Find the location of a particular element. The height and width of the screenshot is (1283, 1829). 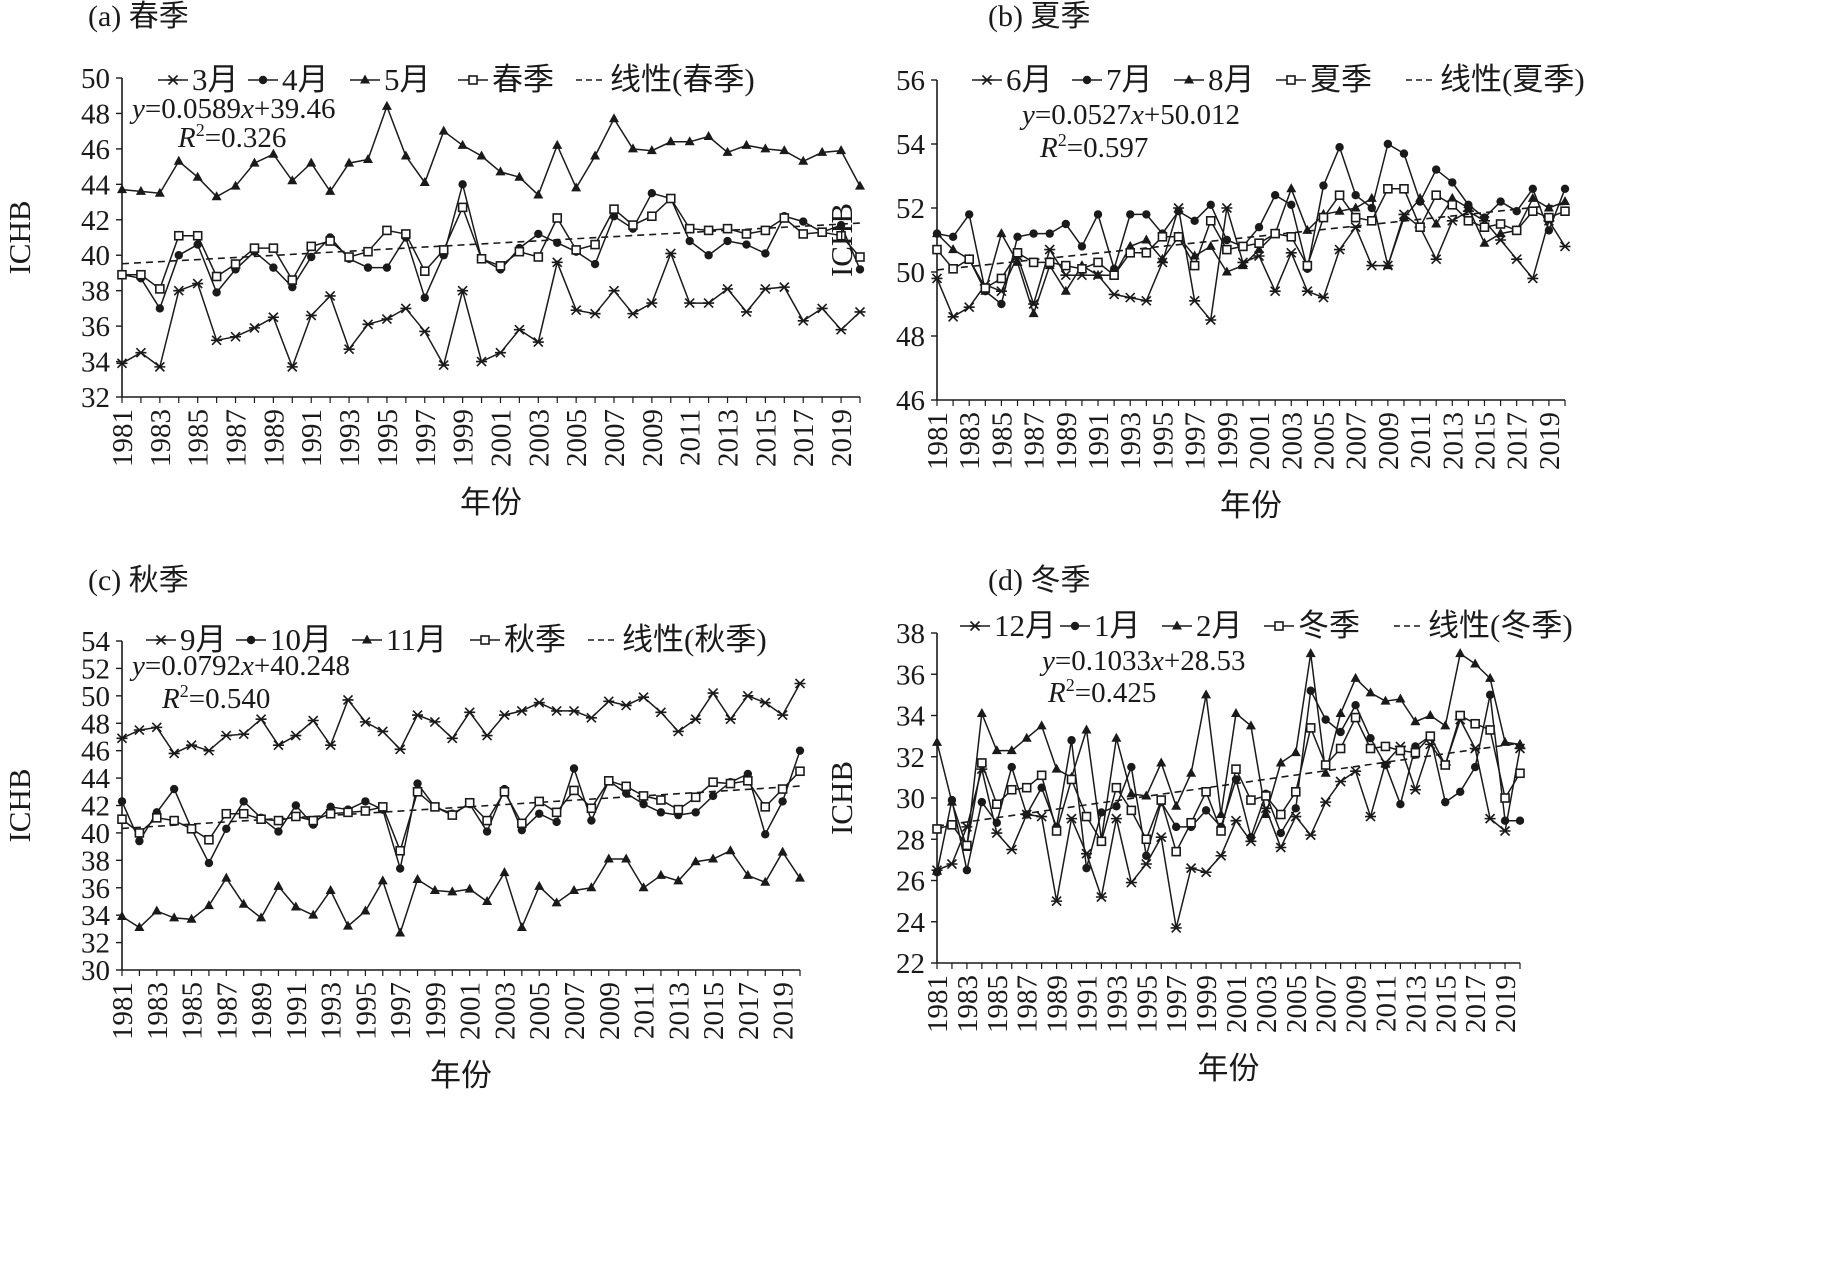

r-squared: R2=0.540 is located at coordinates (215, 698).